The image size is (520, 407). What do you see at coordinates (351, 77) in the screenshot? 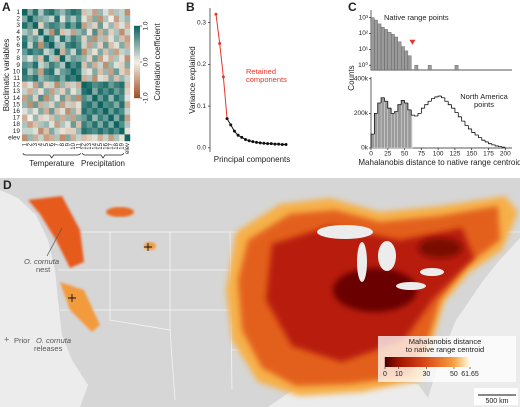
I see `y-axis-label: Counts` at bounding box center [351, 77].